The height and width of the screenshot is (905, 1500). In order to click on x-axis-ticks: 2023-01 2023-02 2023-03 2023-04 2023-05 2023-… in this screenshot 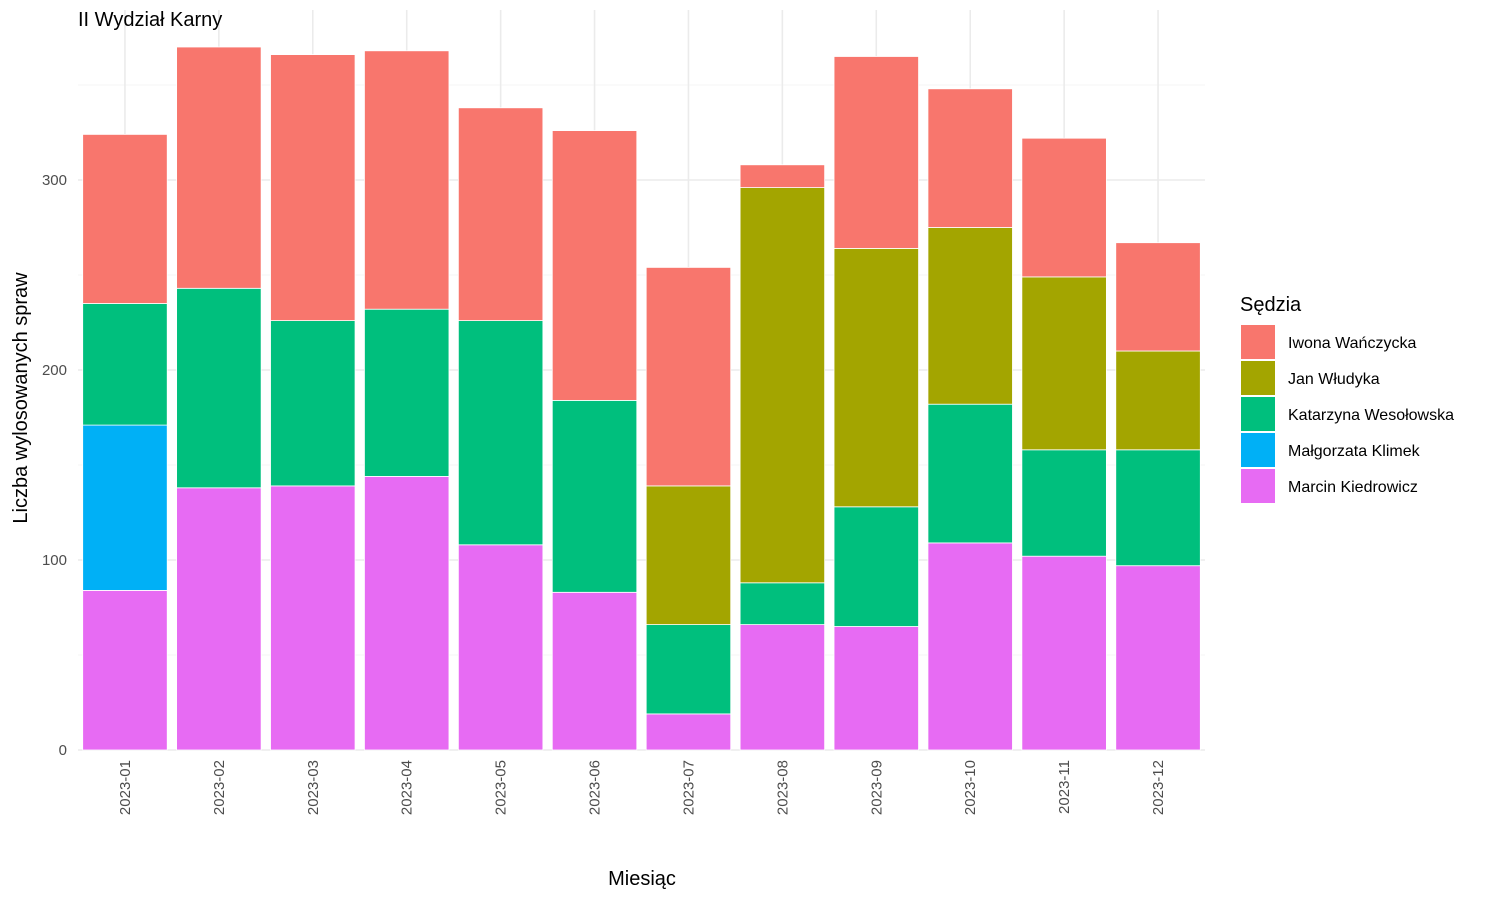, I will do `click(642, 787)`.